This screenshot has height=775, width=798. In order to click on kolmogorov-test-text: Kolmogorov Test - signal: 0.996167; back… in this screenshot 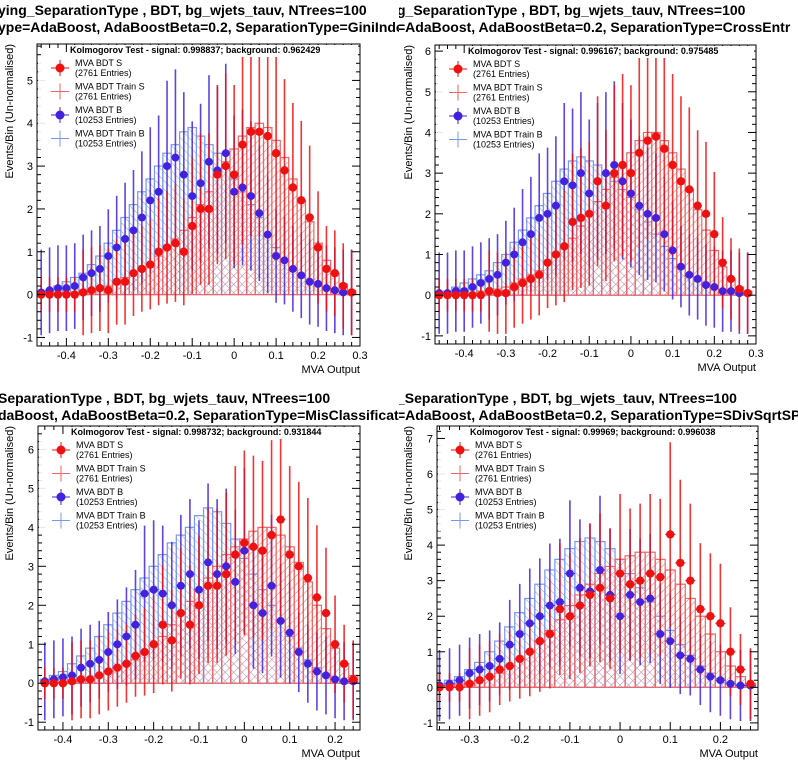, I will do `click(593, 51)`.